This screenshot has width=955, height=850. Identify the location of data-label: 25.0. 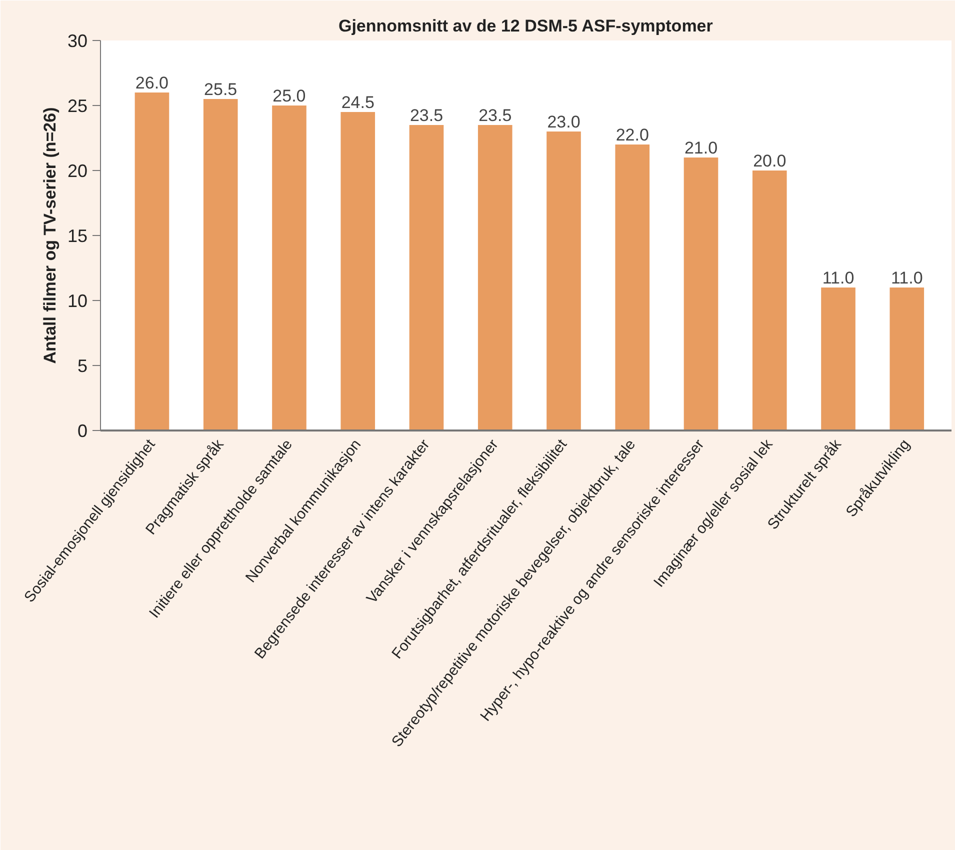
(289, 96).